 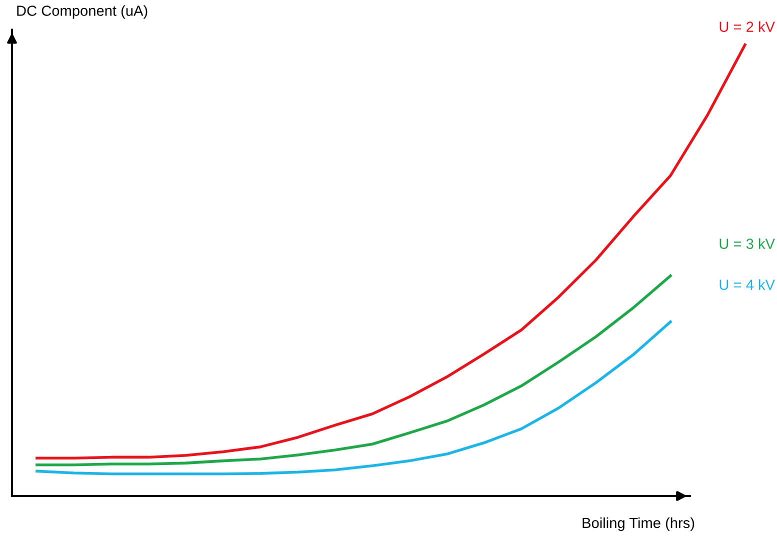 What do you see at coordinates (638, 524) in the screenshot?
I see `x-axis-title: Boiling Time (hrs)` at bounding box center [638, 524].